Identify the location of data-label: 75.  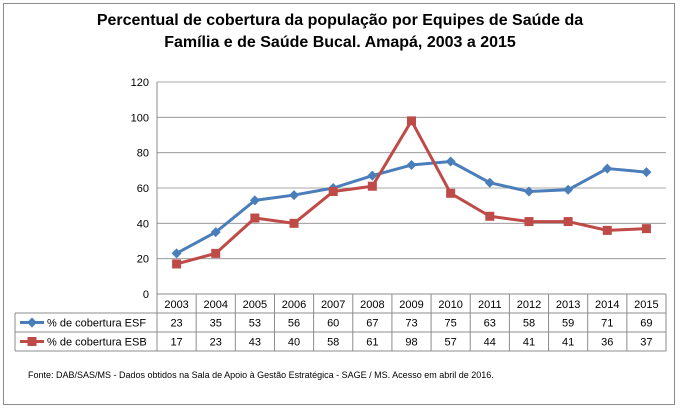
(451, 324).